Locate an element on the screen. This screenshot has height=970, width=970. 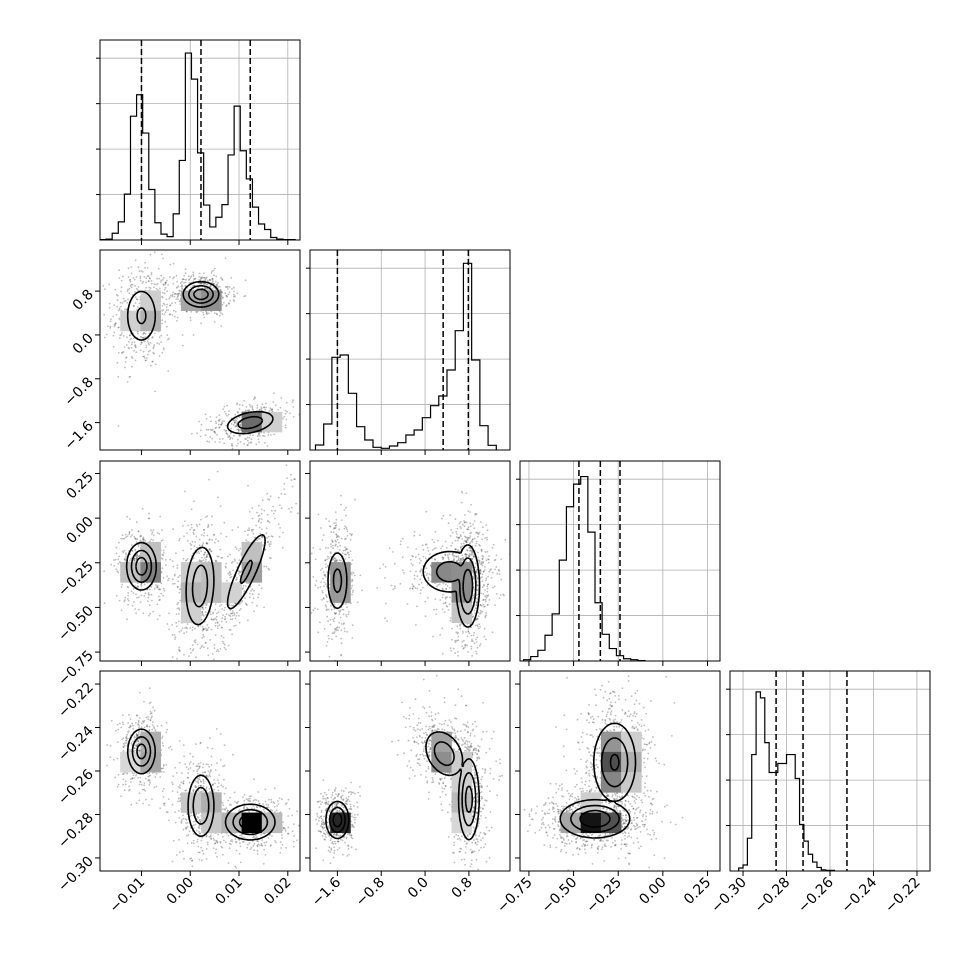
axes-frame is located at coordinates (410, 561).